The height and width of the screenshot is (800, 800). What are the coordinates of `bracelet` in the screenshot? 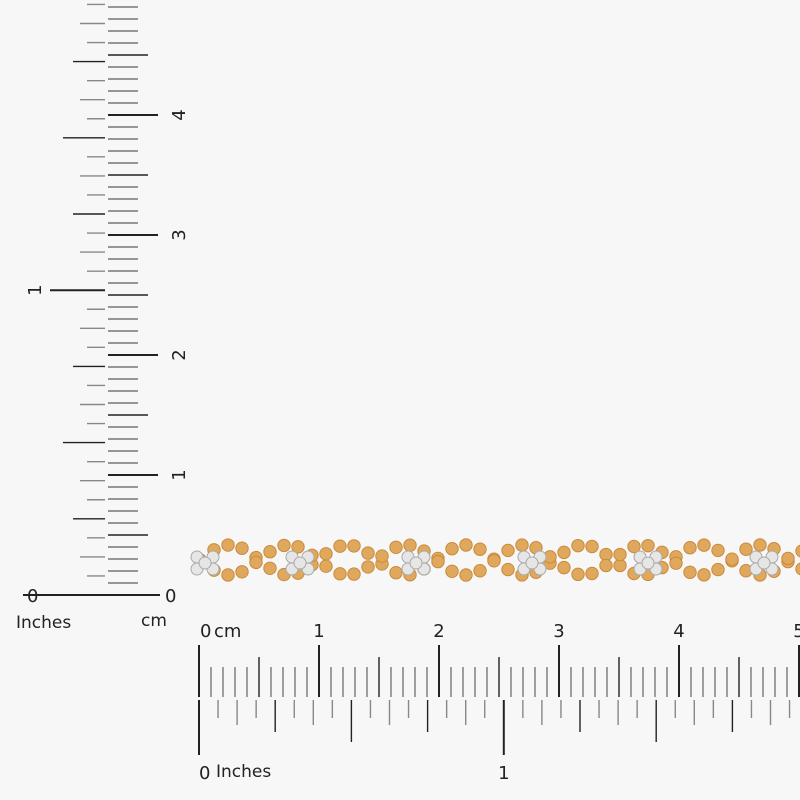 It's located at (495, 560).